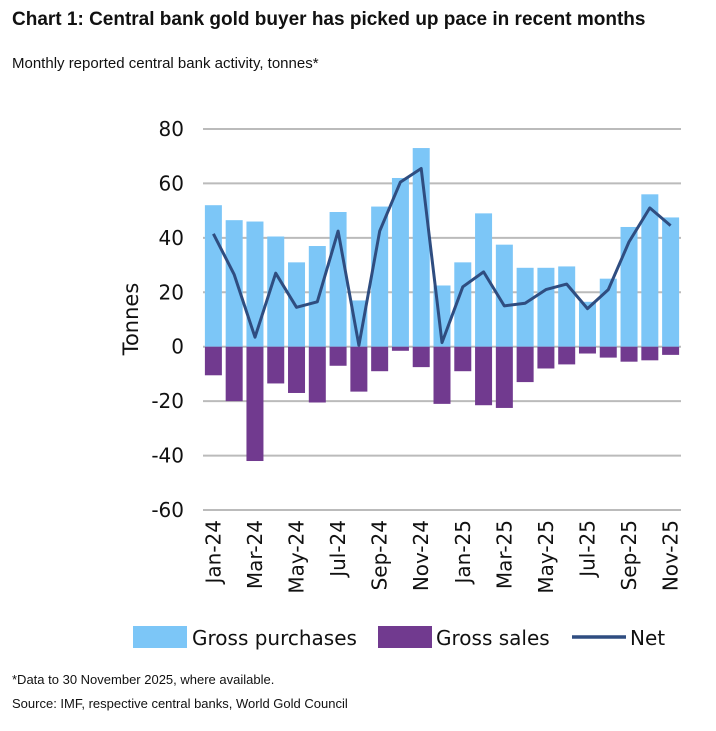 The image size is (716, 731). What do you see at coordinates (504, 554) in the screenshot?
I see `x-tick-label: Mar-25` at bounding box center [504, 554].